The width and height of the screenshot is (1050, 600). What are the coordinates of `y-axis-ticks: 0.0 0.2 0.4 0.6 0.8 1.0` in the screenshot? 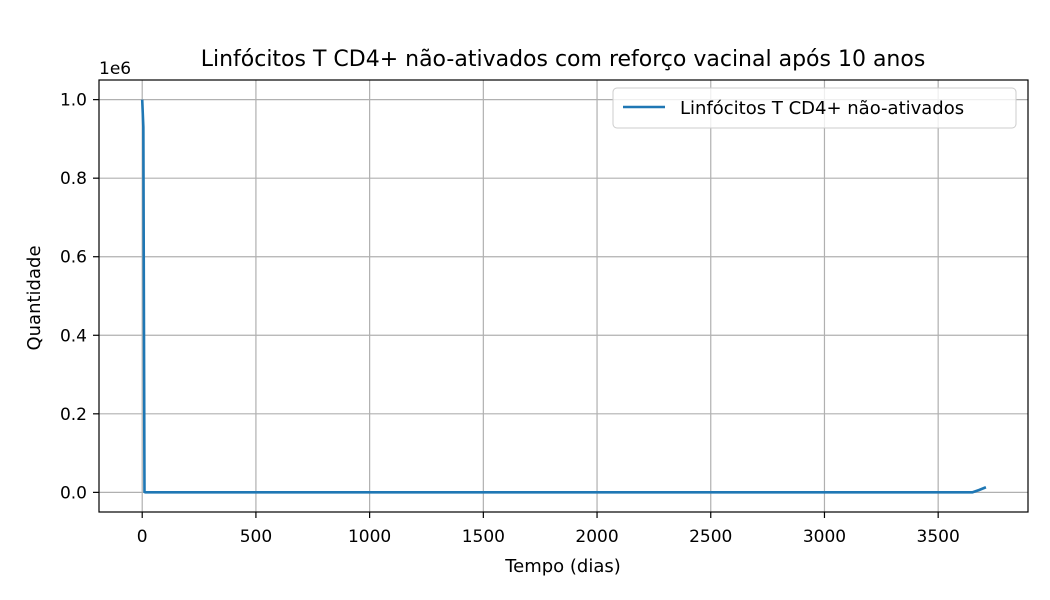 It's located at (79, 297).